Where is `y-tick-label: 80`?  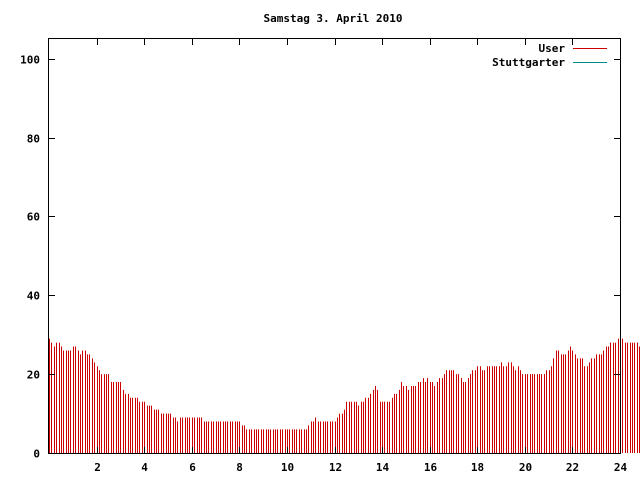
y-tick-label: 80 is located at coordinates (33, 139).